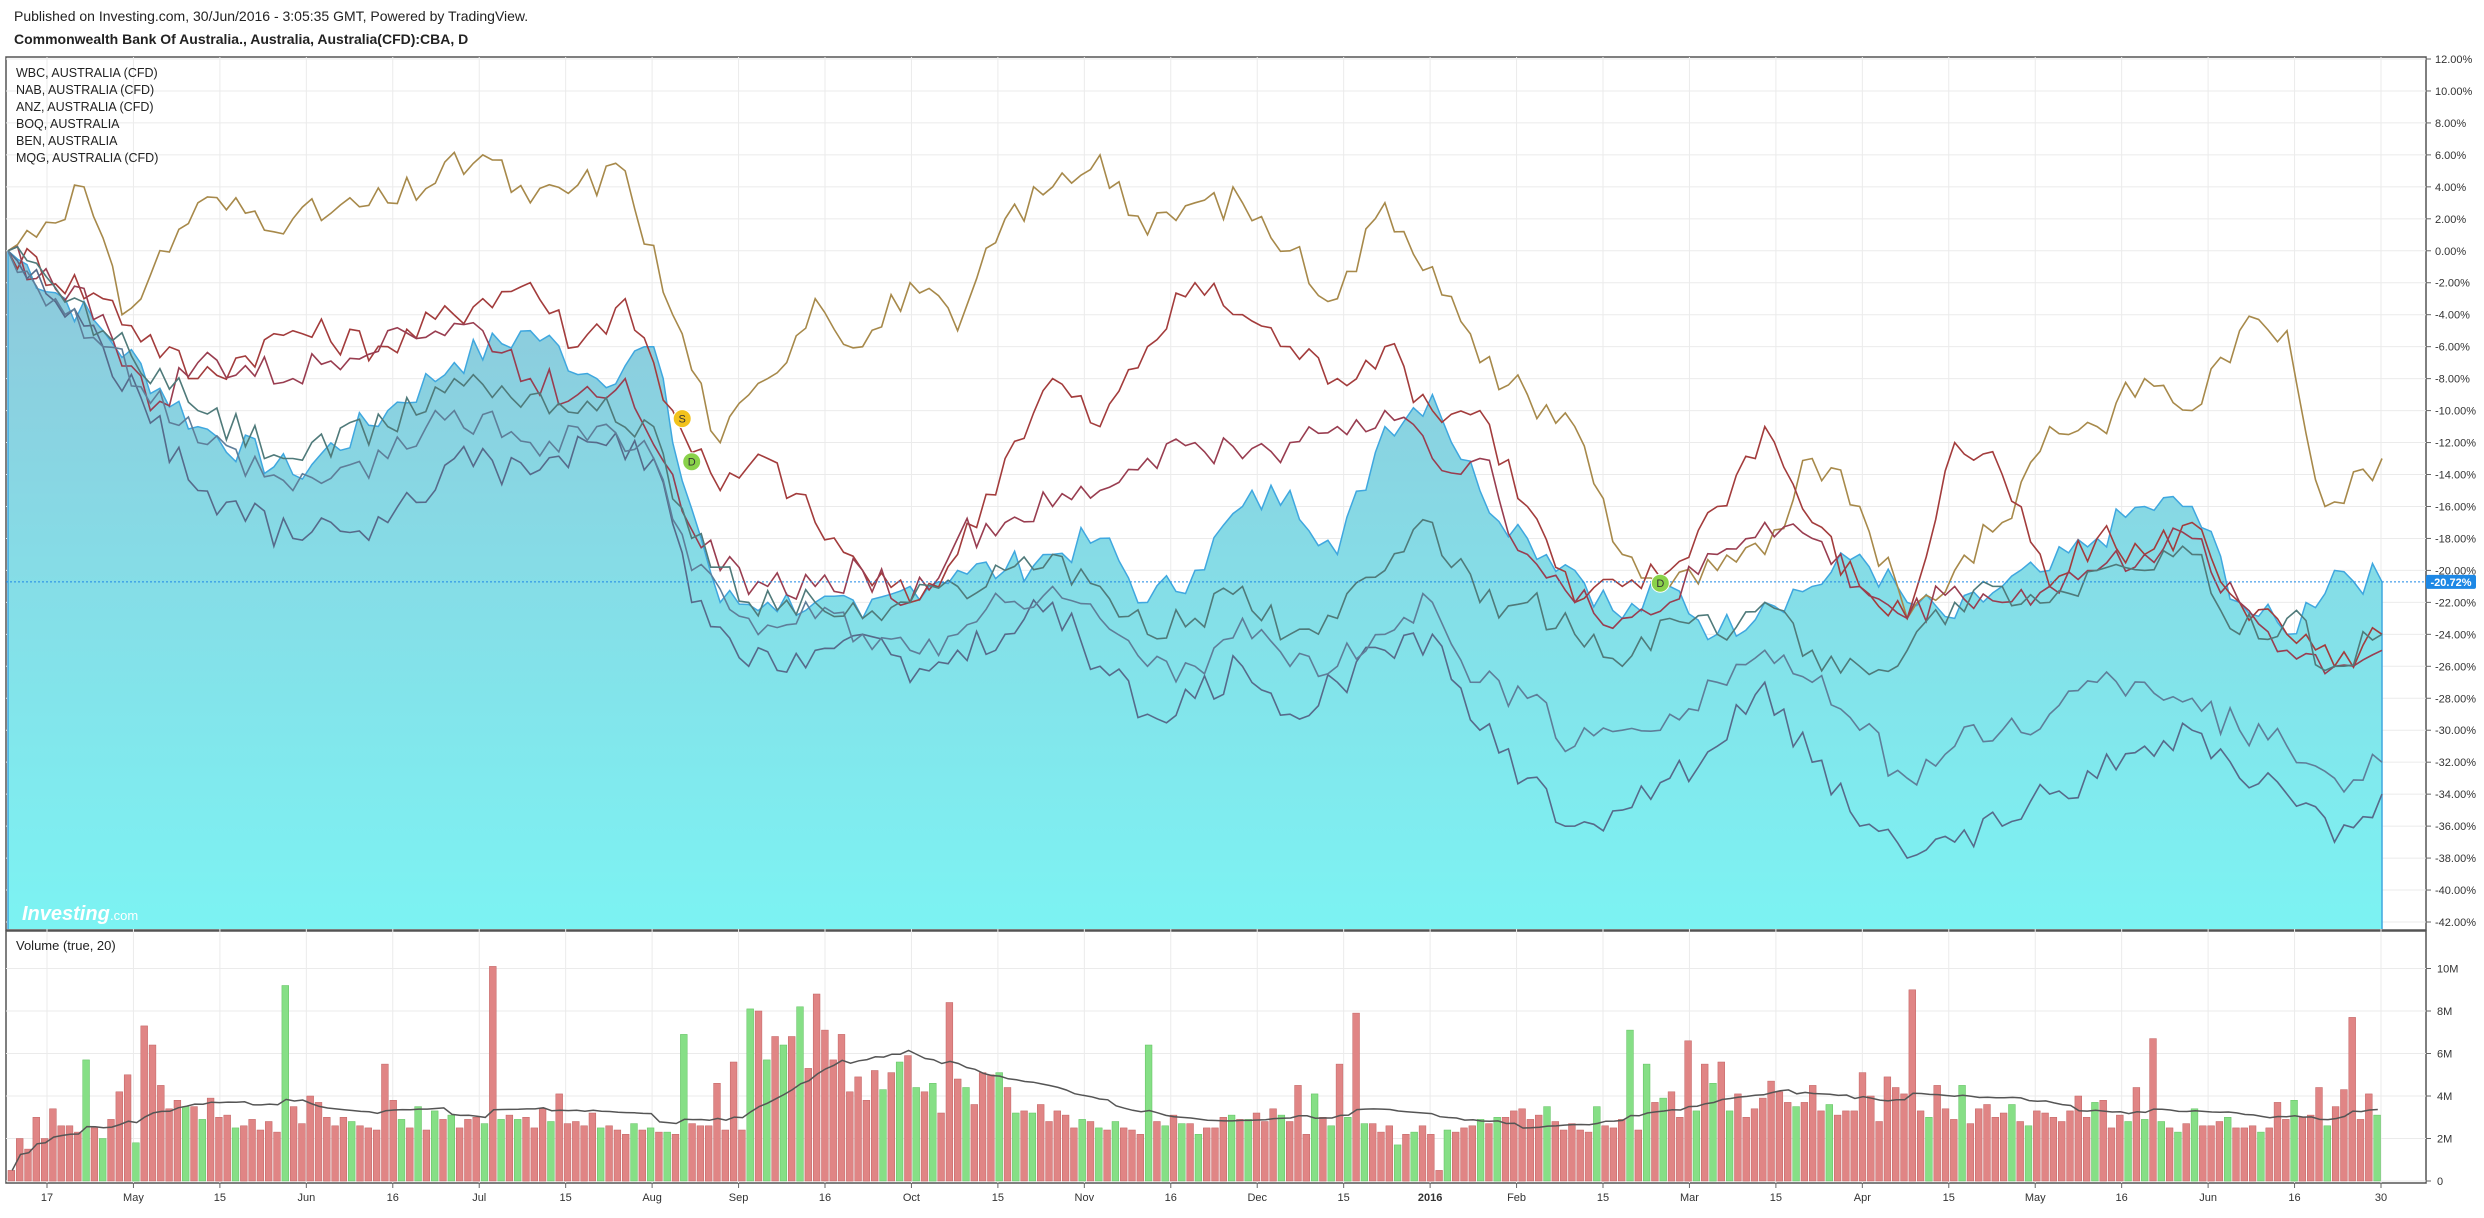 This screenshot has width=2484, height=1218. Describe the element at coordinates (1171, 501) in the screenshot. I see `event-markers: S D D` at that location.